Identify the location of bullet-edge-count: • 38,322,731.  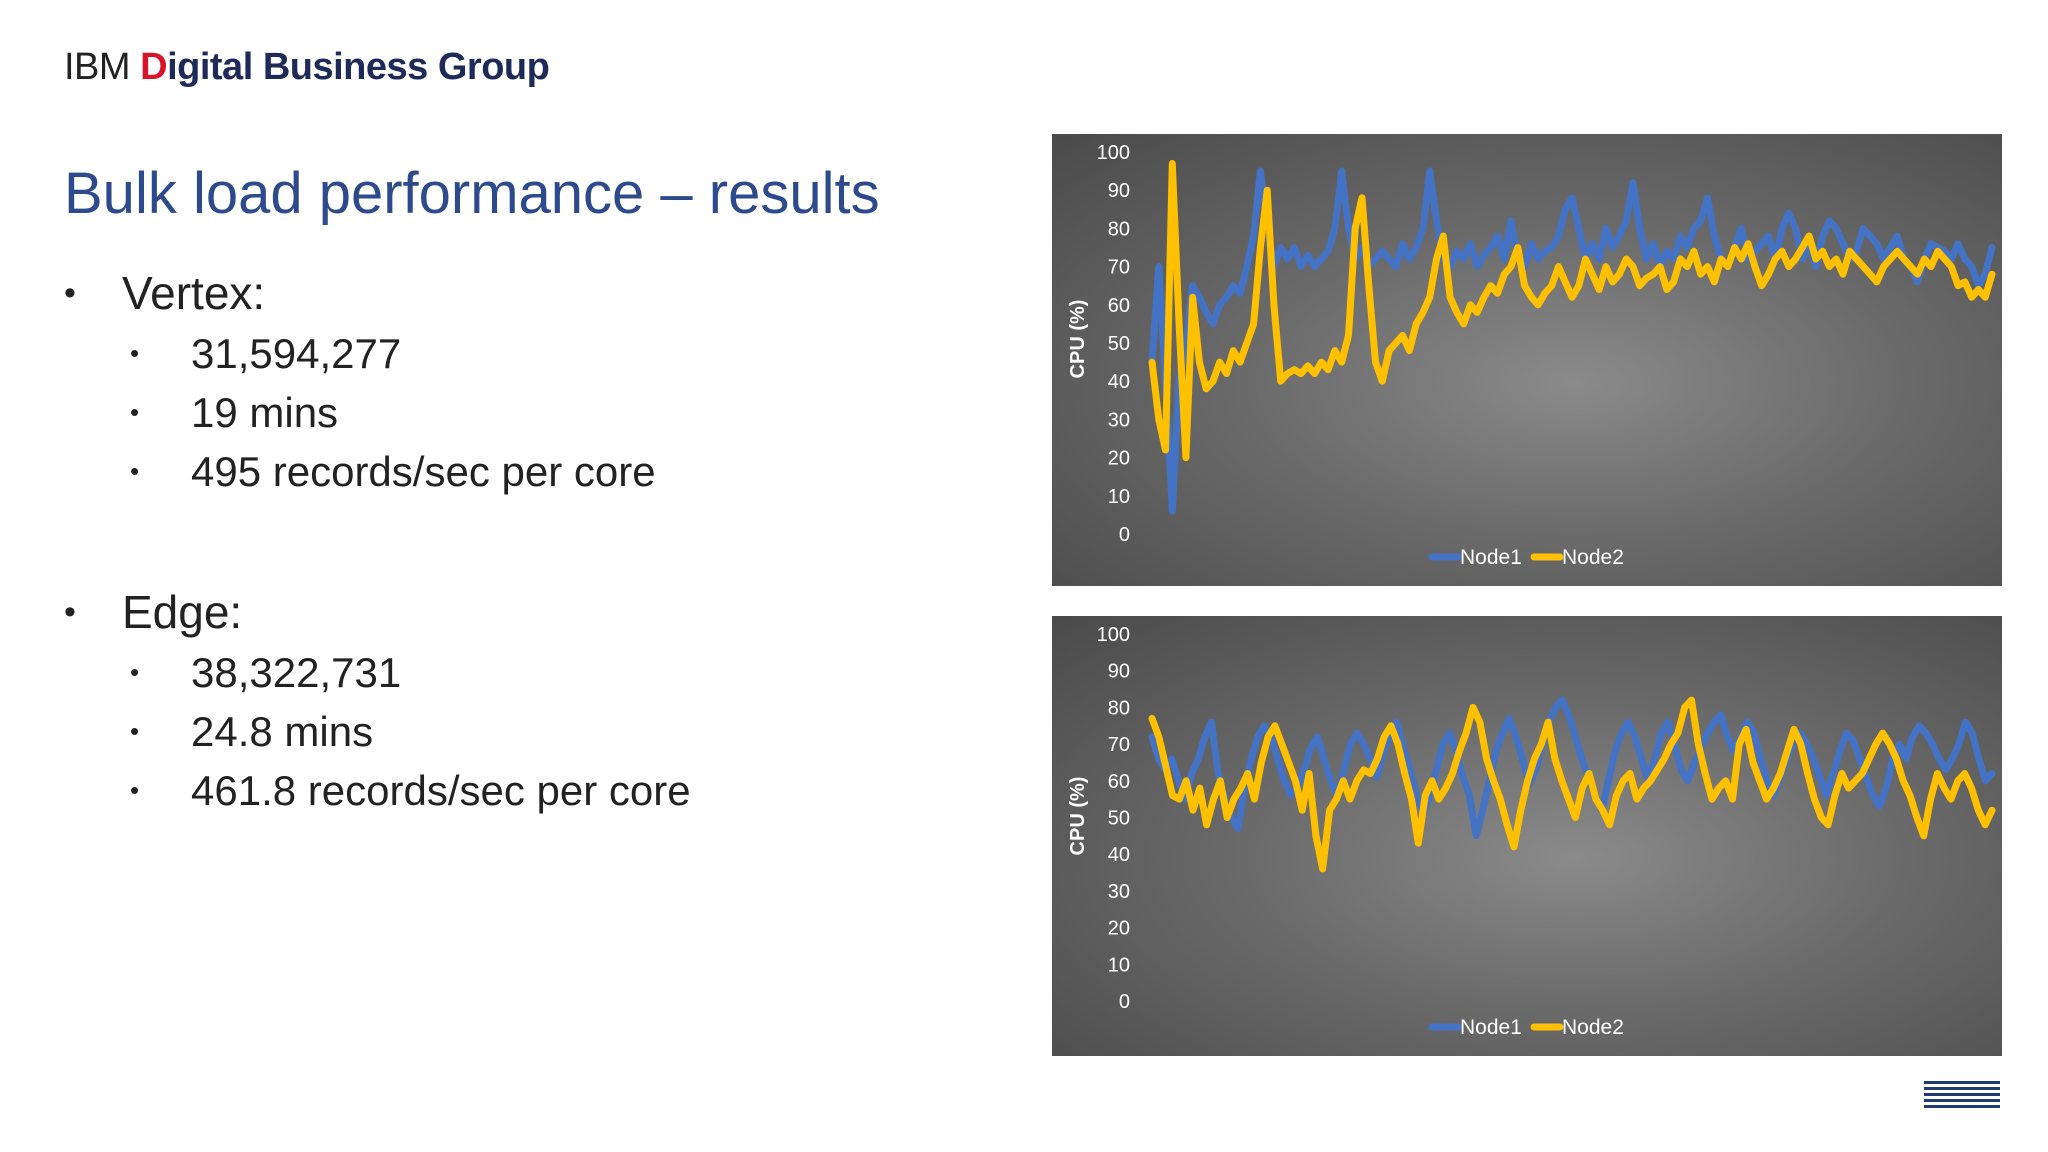
(377, 672).